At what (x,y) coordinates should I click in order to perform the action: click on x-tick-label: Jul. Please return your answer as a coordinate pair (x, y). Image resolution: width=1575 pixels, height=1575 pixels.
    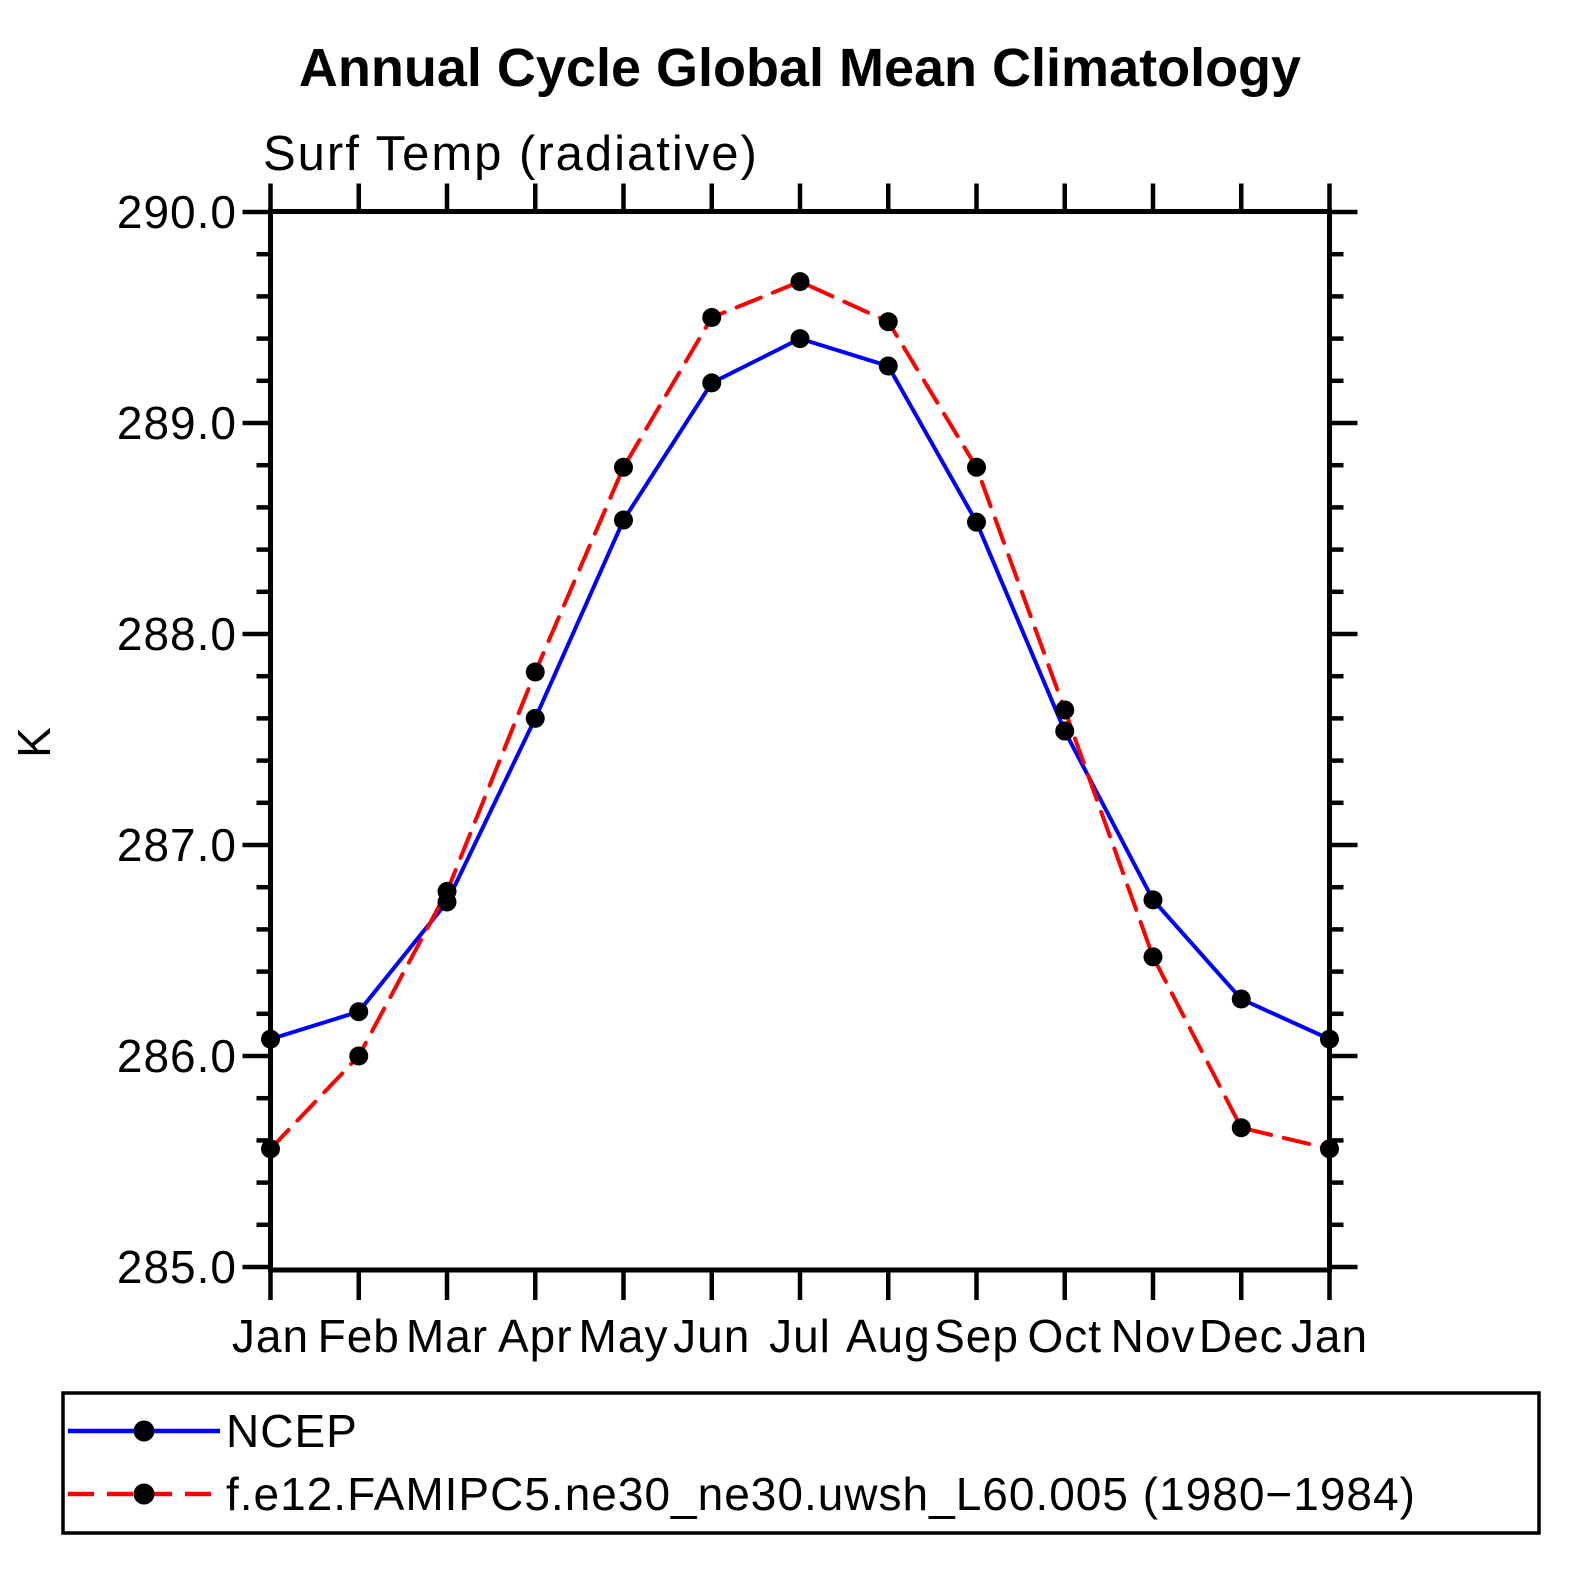
    Looking at the image, I should click on (800, 1336).